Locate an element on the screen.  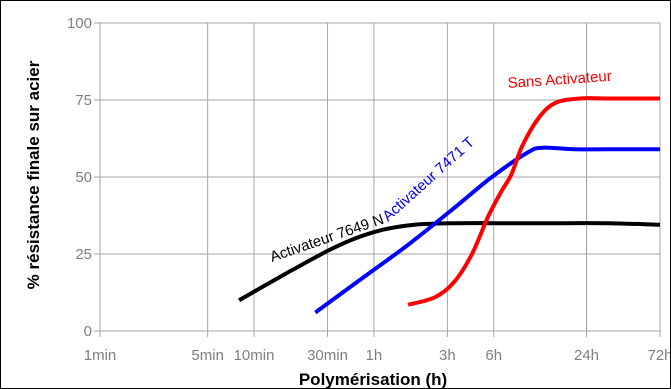
x-tick-label: 1h is located at coordinates (374, 355).